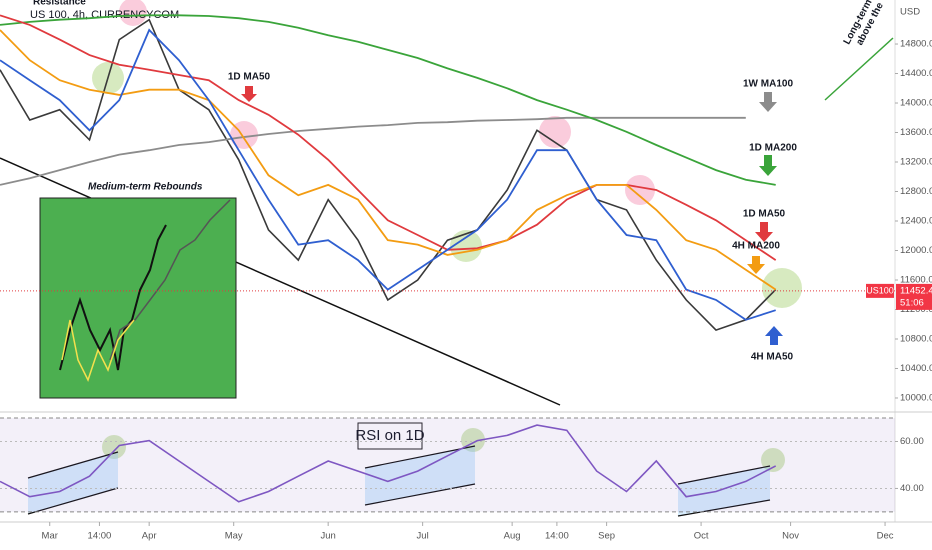 This screenshot has width=932, height=550. I want to click on rsi-title-box, so click(390, 436).